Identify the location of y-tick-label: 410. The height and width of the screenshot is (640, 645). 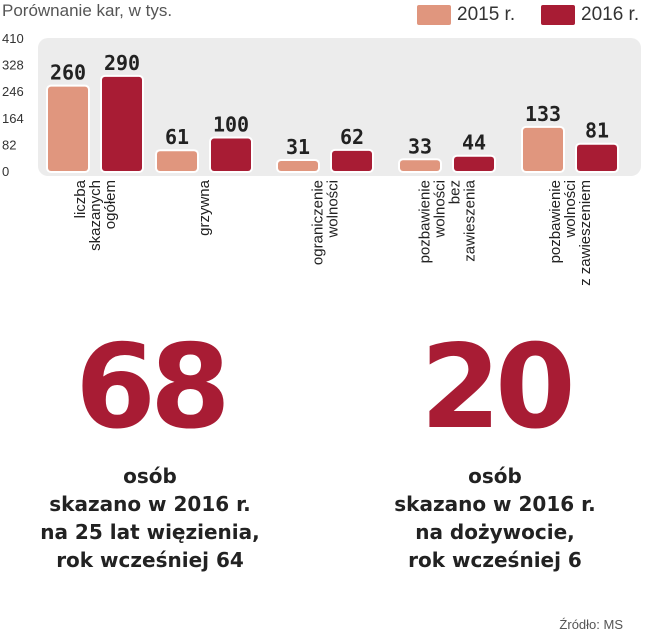
(13, 38).